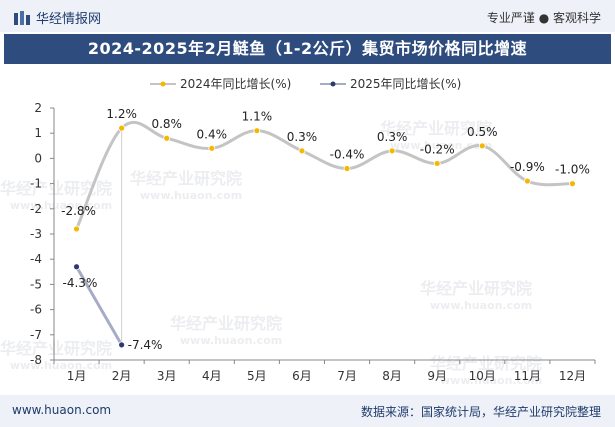 The width and height of the screenshot is (615, 427). What do you see at coordinates (347, 376) in the screenshot?
I see `x-tick-label: 7月` at bounding box center [347, 376].